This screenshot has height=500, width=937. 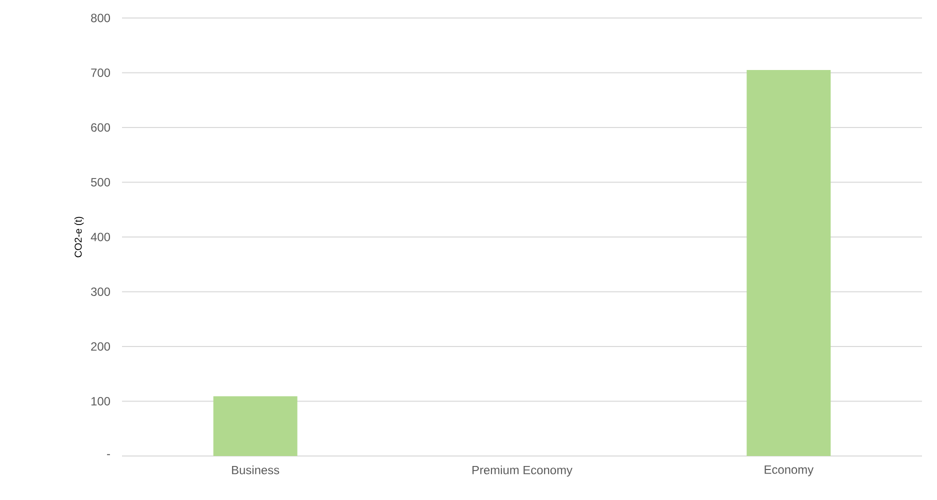 I want to click on x-tick-label: Premium Economy, so click(x=522, y=471).